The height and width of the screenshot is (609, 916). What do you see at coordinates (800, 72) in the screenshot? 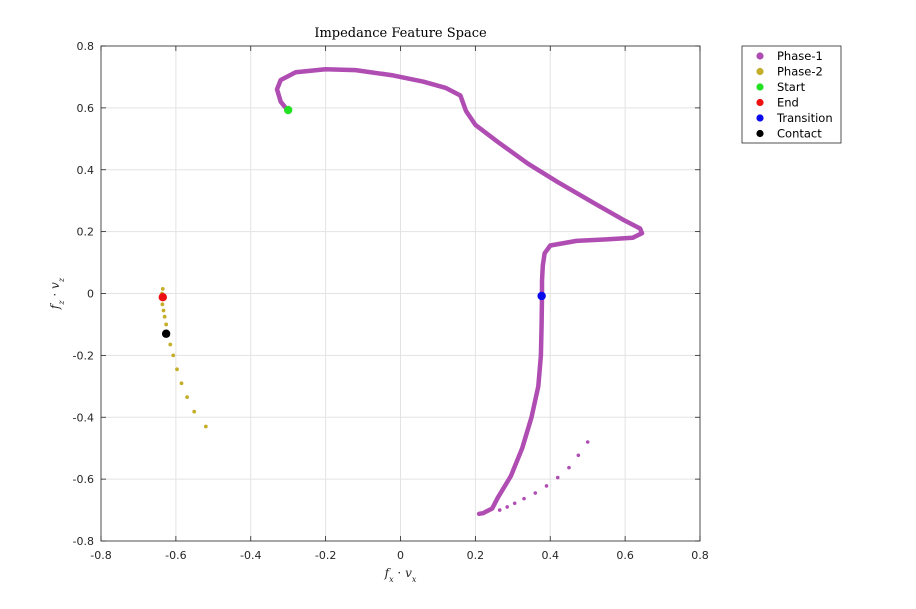
I see `legend-label: Phase-2` at bounding box center [800, 72].